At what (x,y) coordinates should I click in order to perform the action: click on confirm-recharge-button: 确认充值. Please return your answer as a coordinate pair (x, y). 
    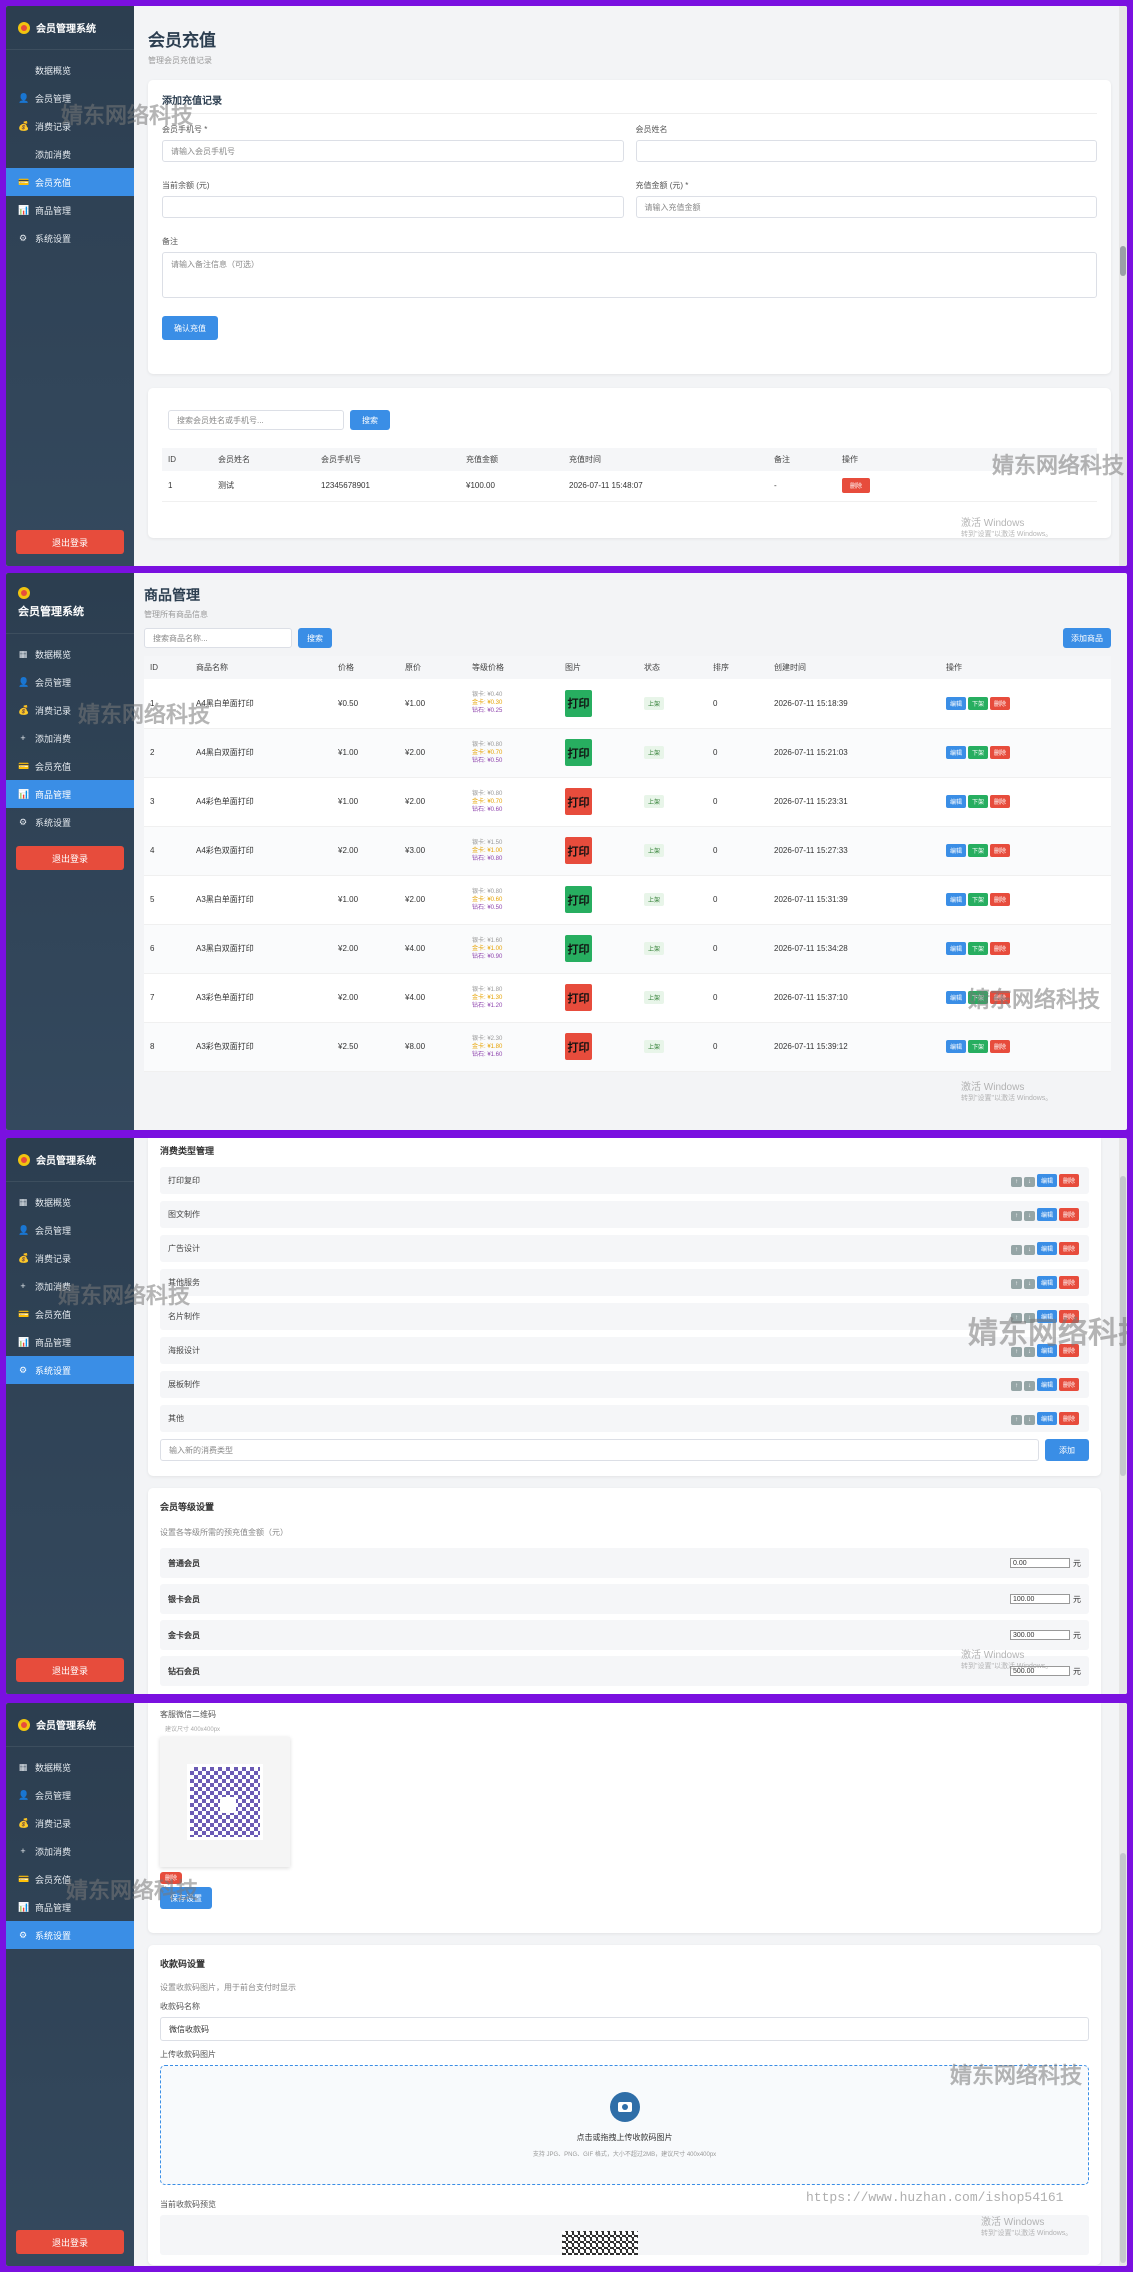
    Looking at the image, I should click on (190, 328).